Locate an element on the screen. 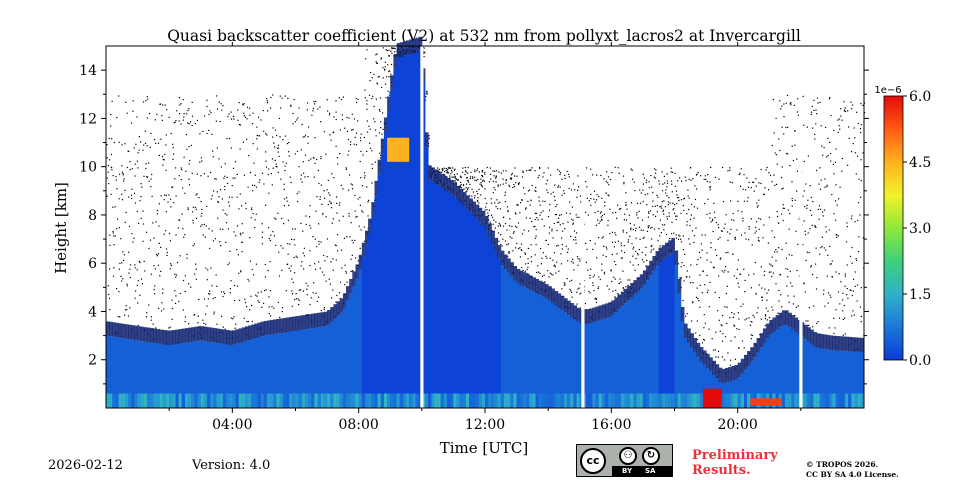 This screenshot has width=960, height=480. y-tick-label: 2 is located at coordinates (92, 361).